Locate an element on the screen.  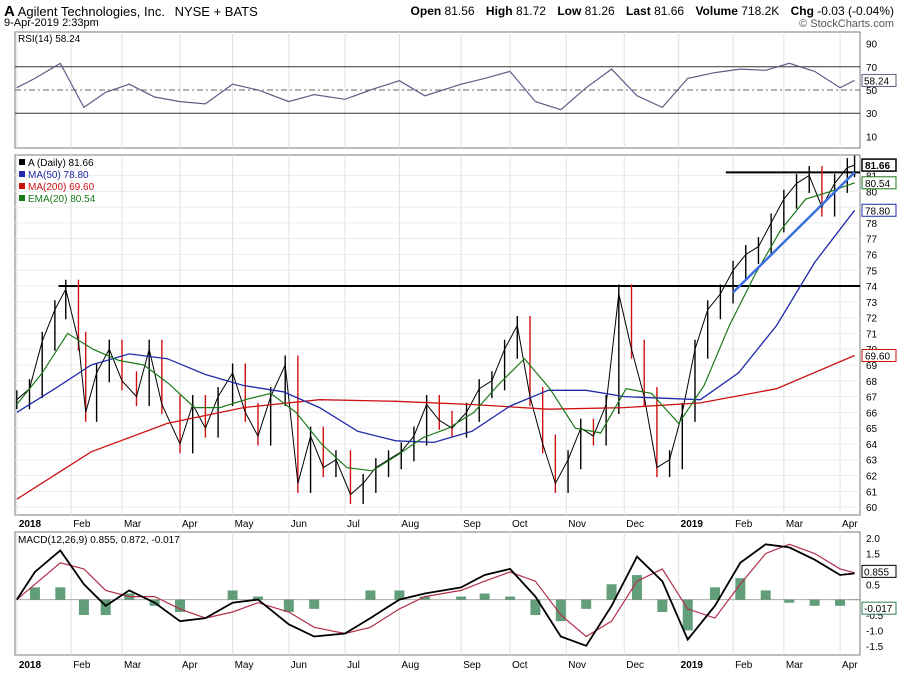
low-label: Low is located at coordinates (569, 11).